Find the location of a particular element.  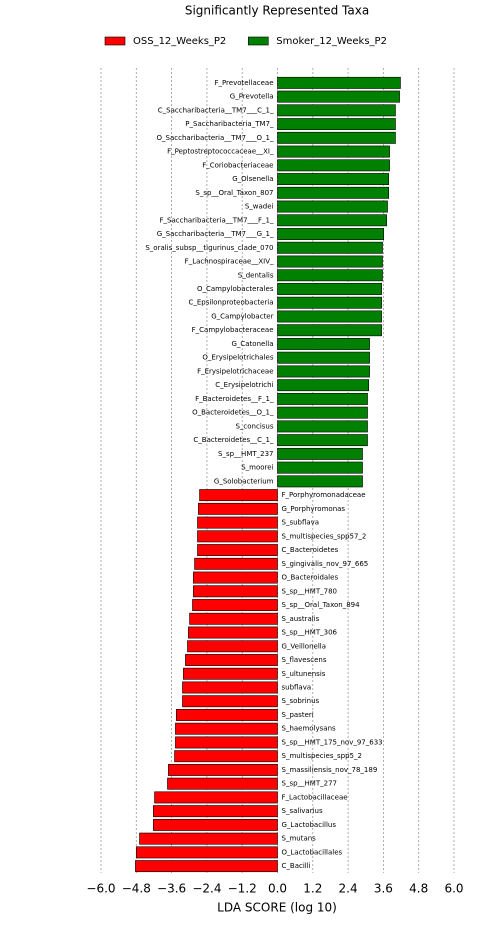

category-label: S_concisus is located at coordinates (254, 426).